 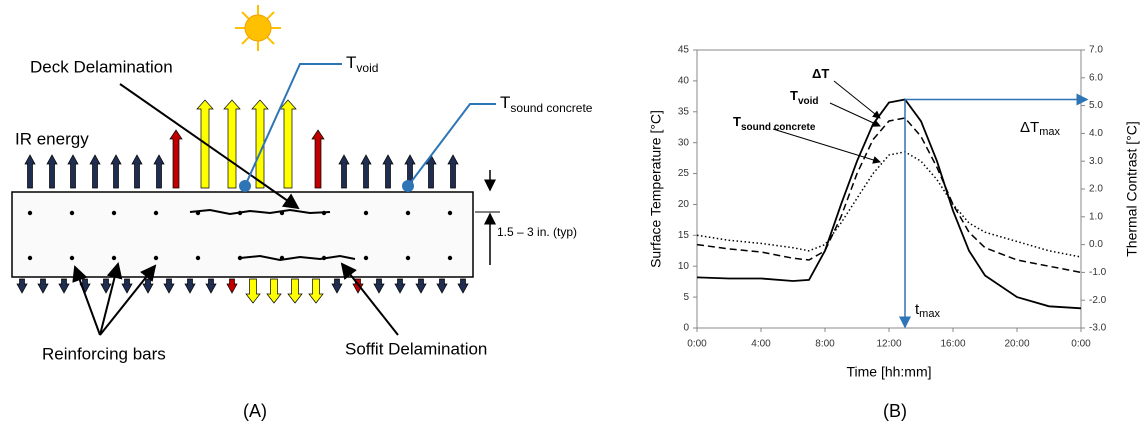 What do you see at coordinates (245, 186) in the screenshot?
I see `probe` at bounding box center [245, 186].